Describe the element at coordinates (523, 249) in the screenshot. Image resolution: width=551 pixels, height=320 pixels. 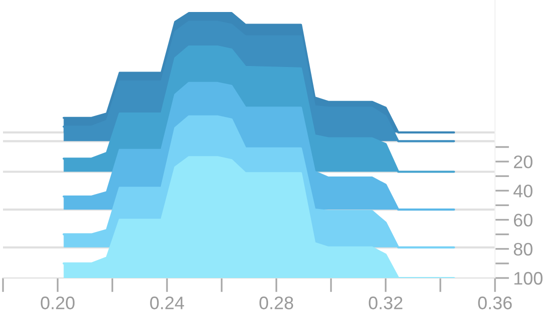
I see `y-tick-label: 80` at that location.